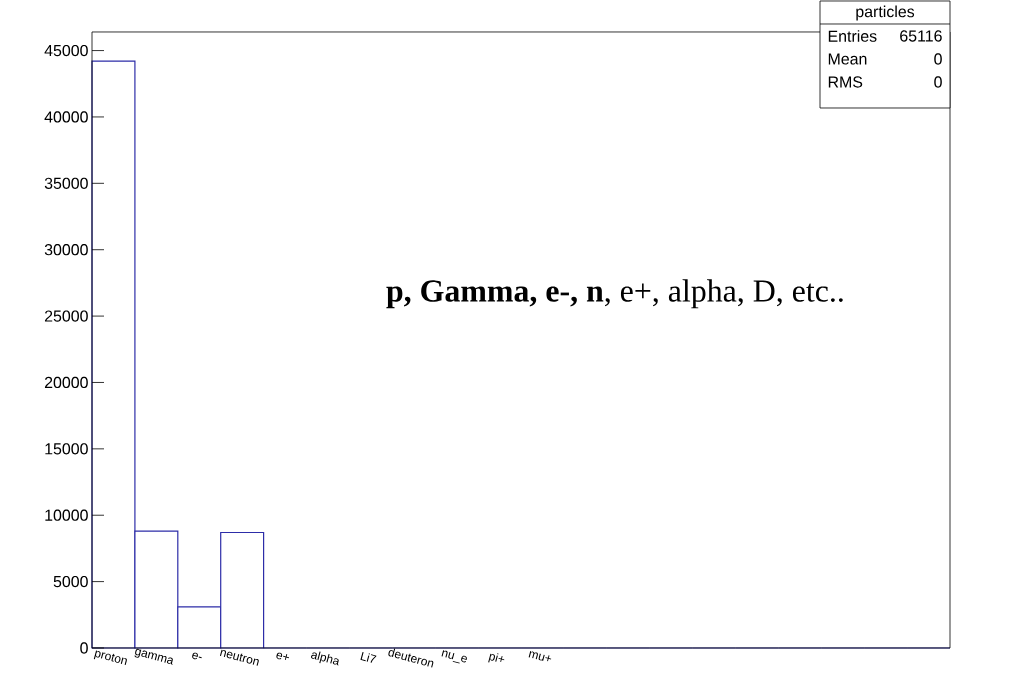 The width and height of the screenshot is (1034, 690). I want to click on annotation: p, Gamma, e-, n, e+, alpha, D, etc.., so click(614, 294).